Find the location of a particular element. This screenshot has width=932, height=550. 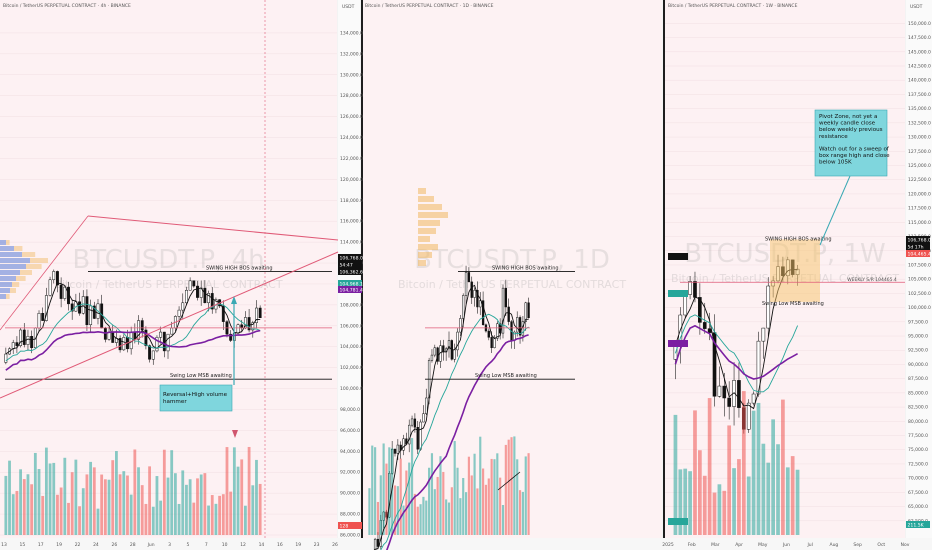

x-tick-label: 3 is located at coordinates (169, 545).